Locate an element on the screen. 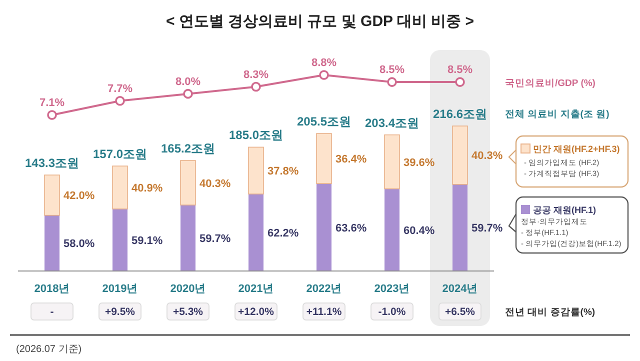  annotation: 143.3조원 is located at coordinates (52, 163).